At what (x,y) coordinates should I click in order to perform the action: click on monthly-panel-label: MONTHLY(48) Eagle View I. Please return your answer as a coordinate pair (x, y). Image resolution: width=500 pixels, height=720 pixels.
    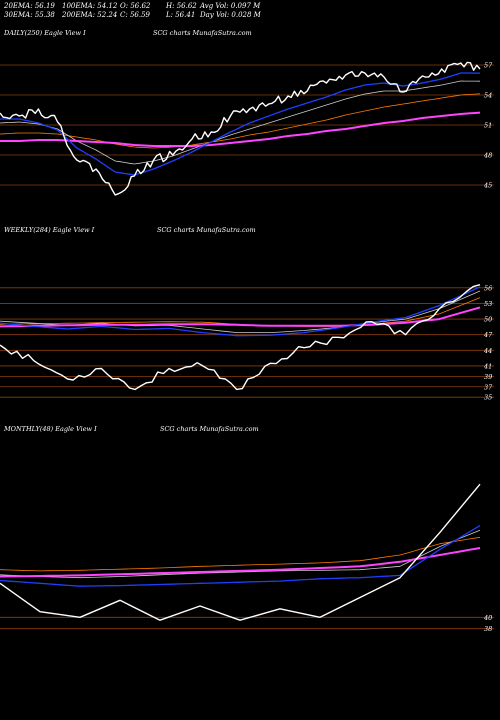
    Looking at the image, I should click on (50, 429).